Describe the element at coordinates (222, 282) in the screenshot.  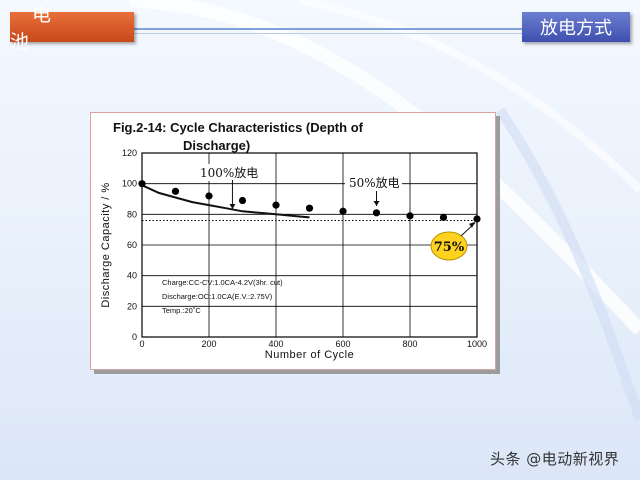
I see `condition-text: Charge:CC-CV:1.0CA-4.2V(3hr. cut)` at that location.